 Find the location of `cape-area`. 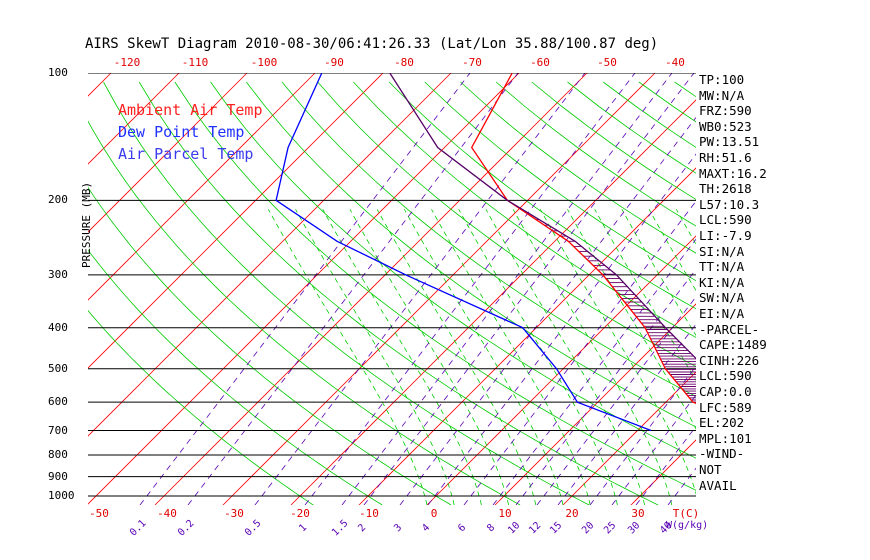

cape-area is located at coordinates (607, 305).